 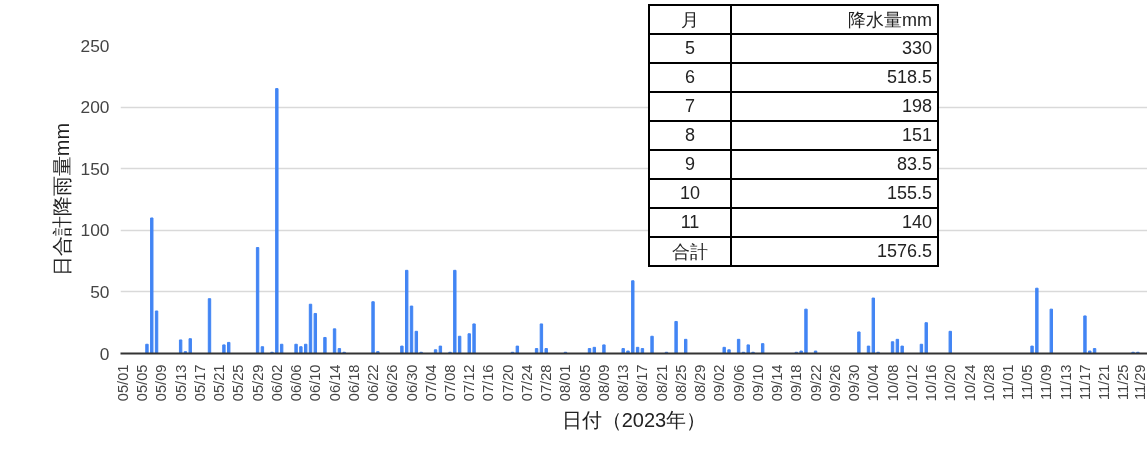 I want to click on annotation: 9, so click(x=690, y=164).